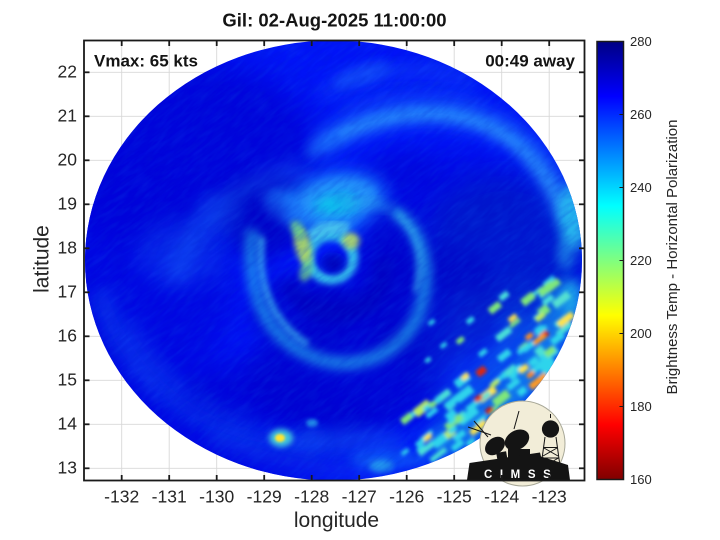 This screenshot has width=720, height=540. What do you see at coordinates (518, 475) in the screenshot?
I see `svg-text: C I M S S` at bounding box center [518, 475].